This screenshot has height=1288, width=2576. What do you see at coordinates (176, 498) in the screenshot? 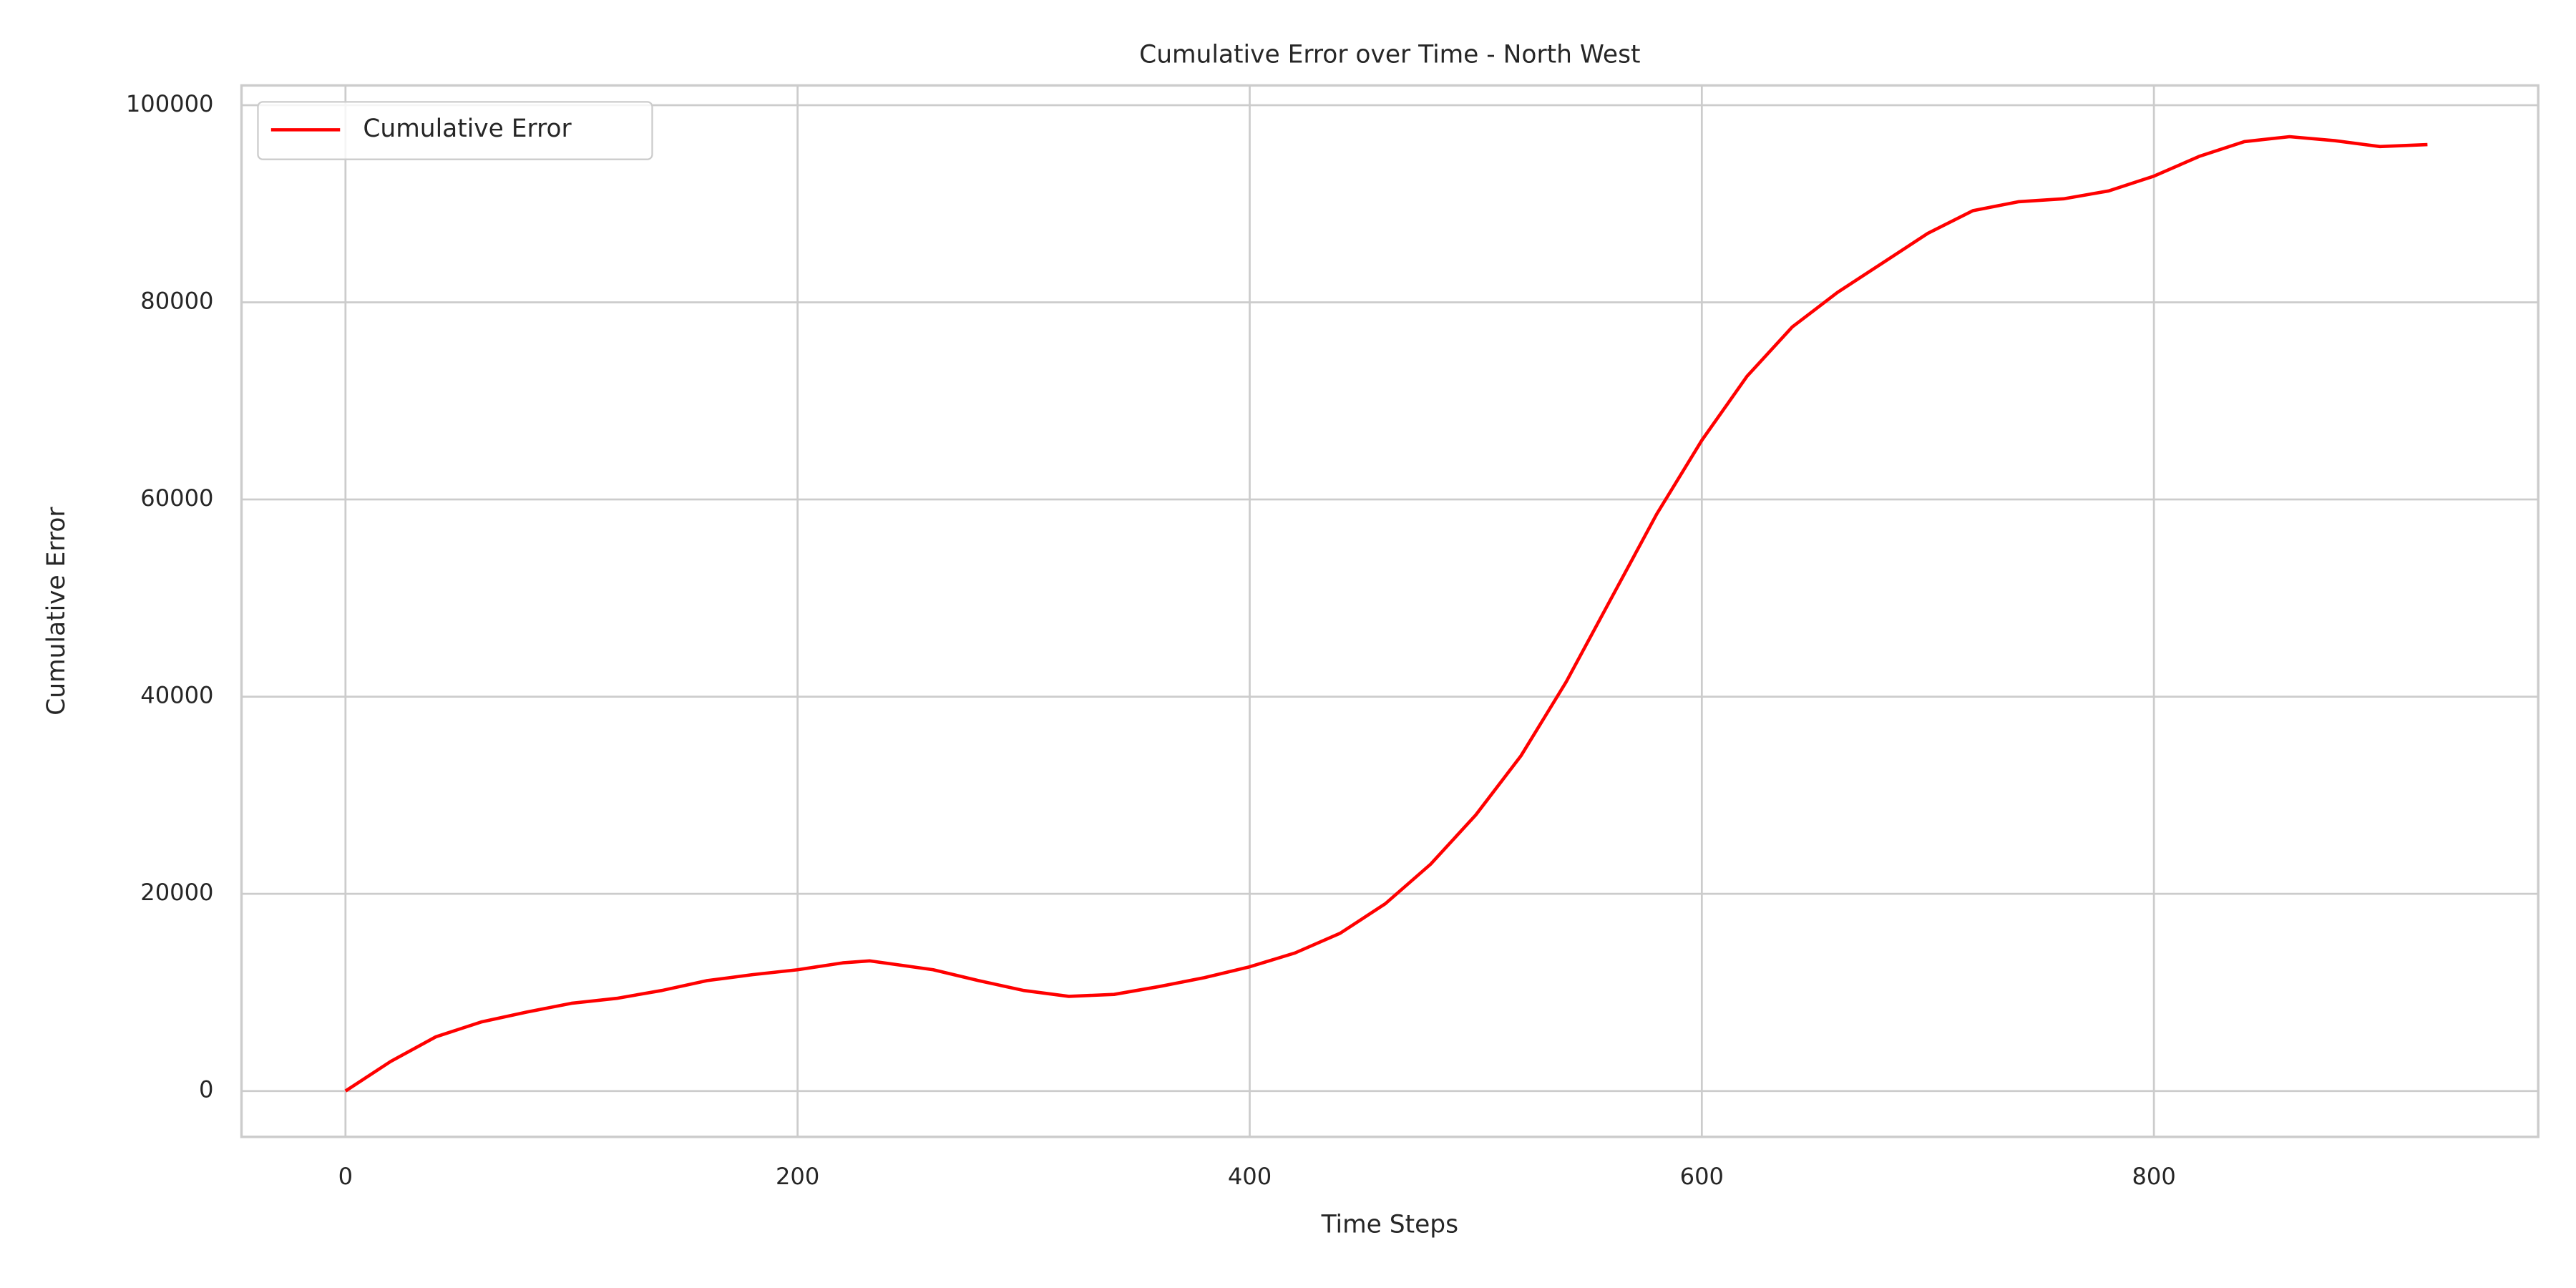
I see `y-tick-label: 60000` at bounding box center [176, 498].